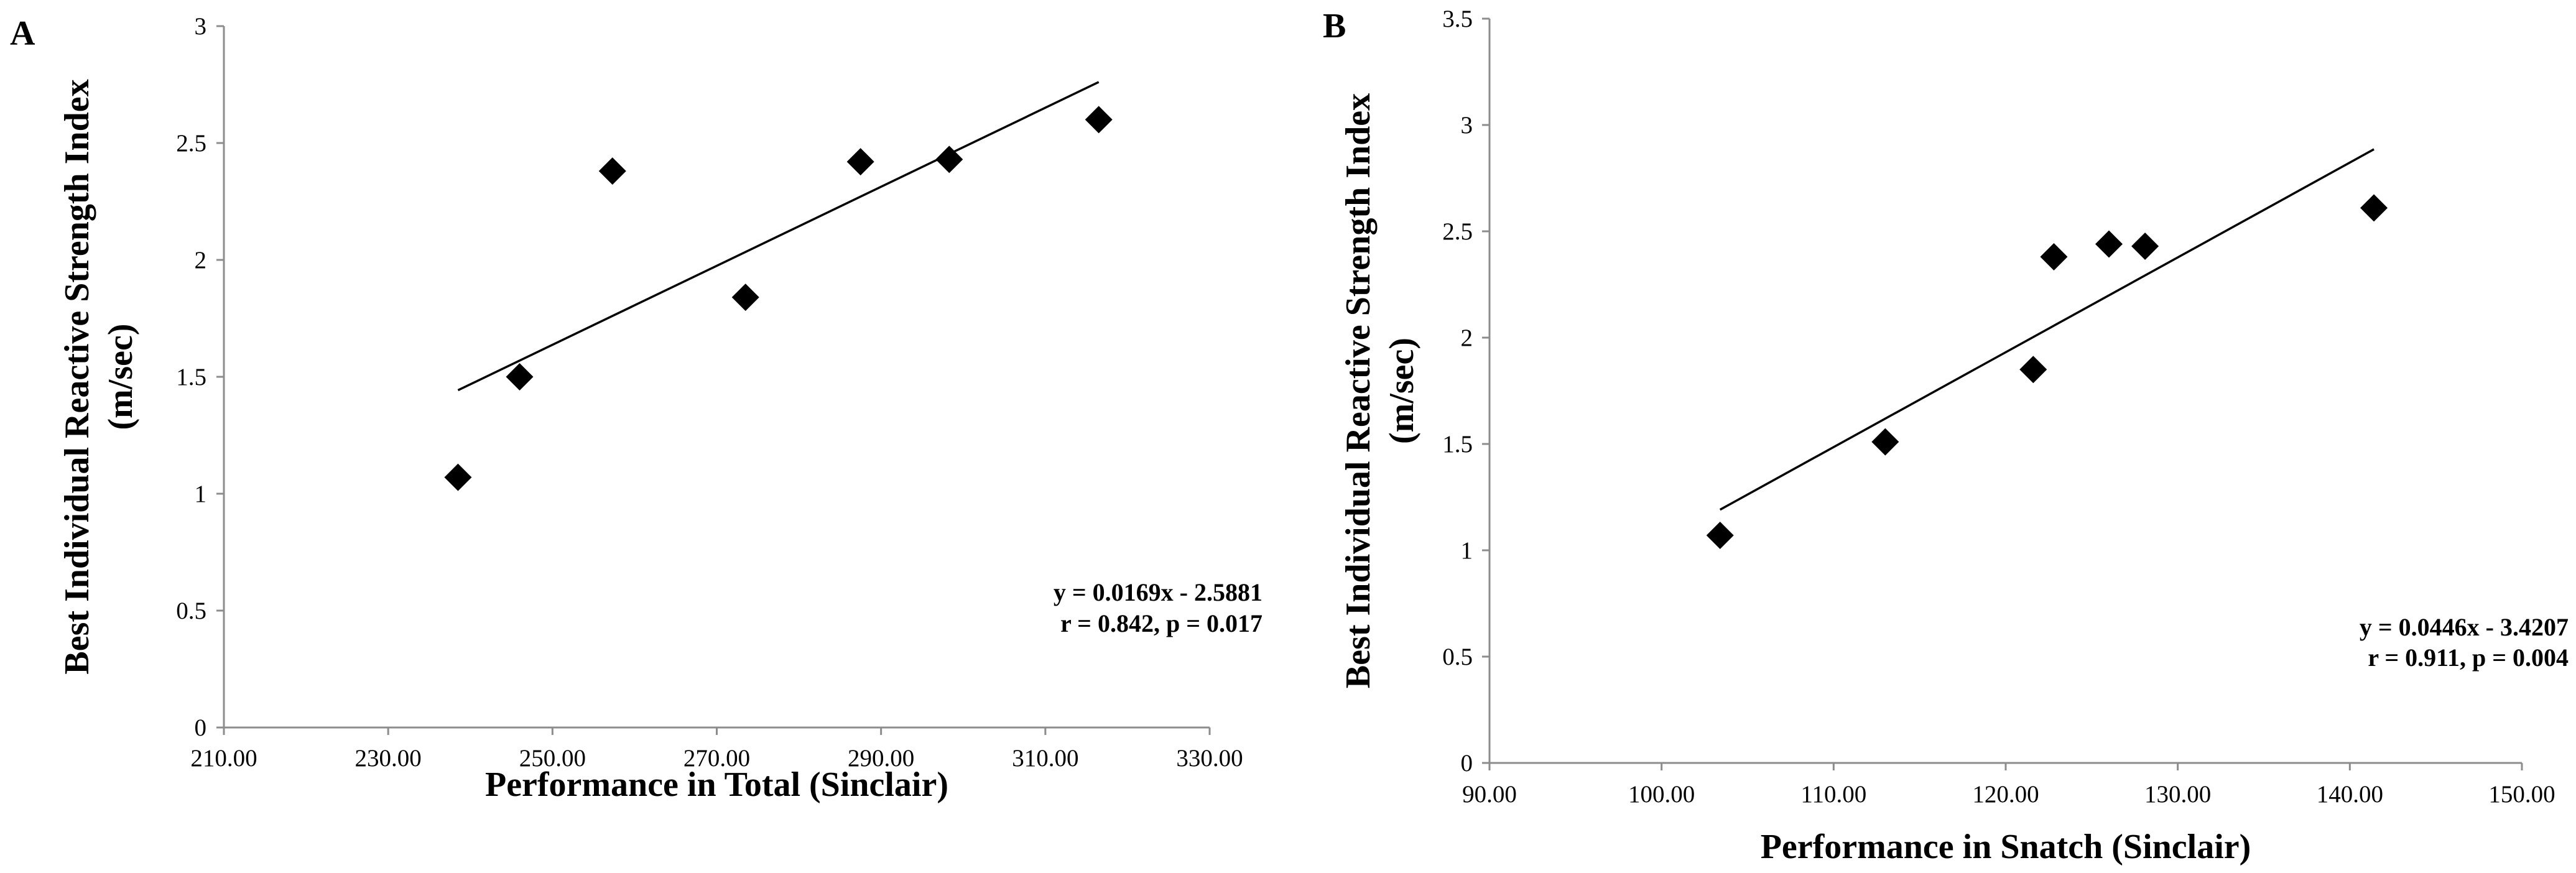 The image size is (2576, 873). Describe the element at coordinates (1490, 795) in the screenshot. I see `x-tick-label: 90.00` at that location.